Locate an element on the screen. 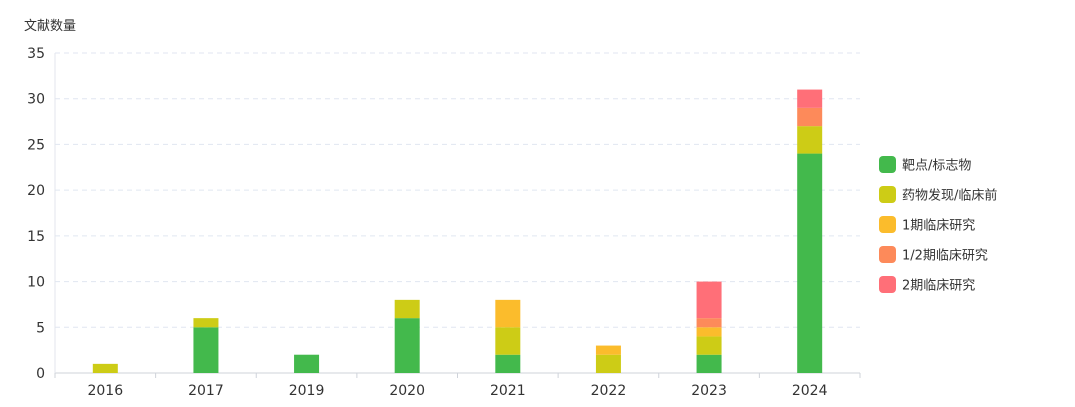 This screenshot has width=1075, height=407. x-tick-label: 2023 is located at coordinates (709, 391).